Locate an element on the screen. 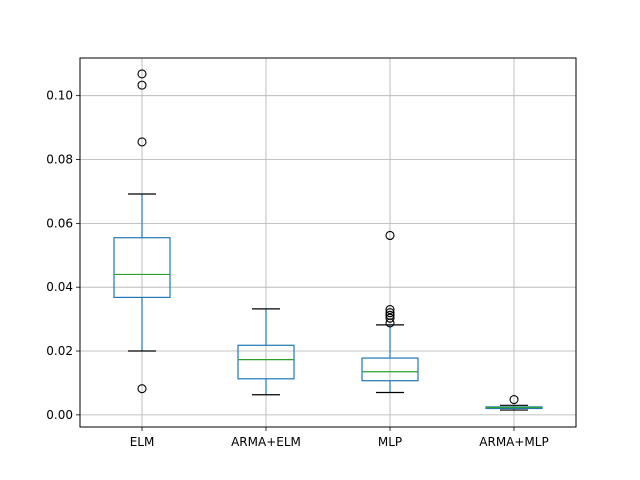 The image size is (640, 480). y-tick-label: 0.06 is located at coordinates (59, 223).